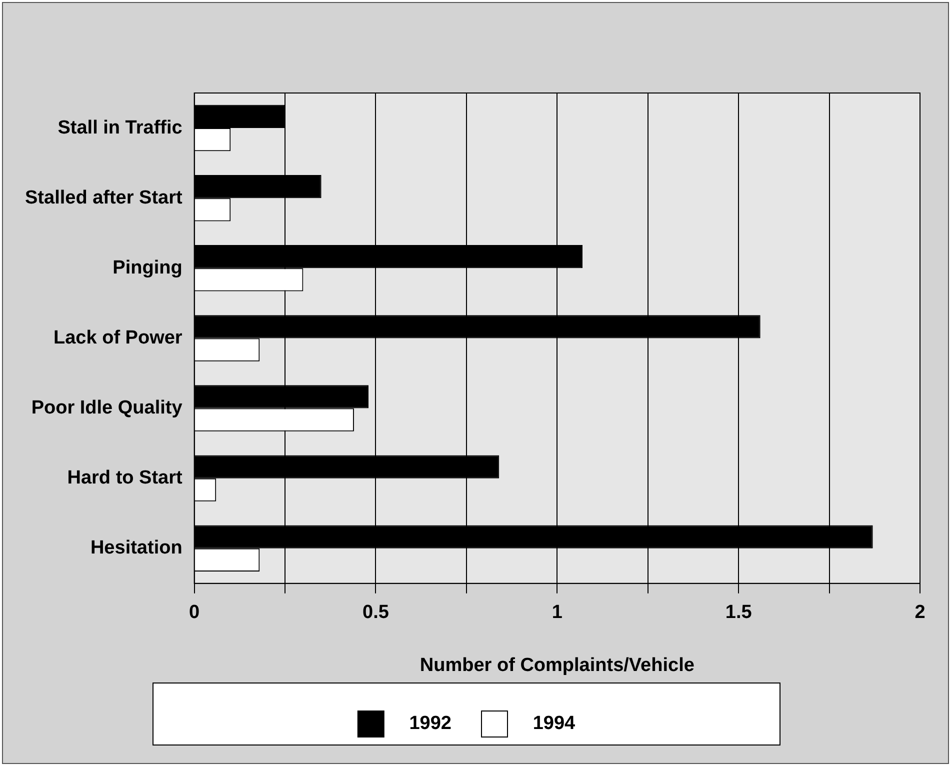 The height and width of the screenshot is (766, 951). What do you see at coordinates (920, 613) in the screenshot?
I see `x-tick-label: 2` at bounding box center [920, 613].